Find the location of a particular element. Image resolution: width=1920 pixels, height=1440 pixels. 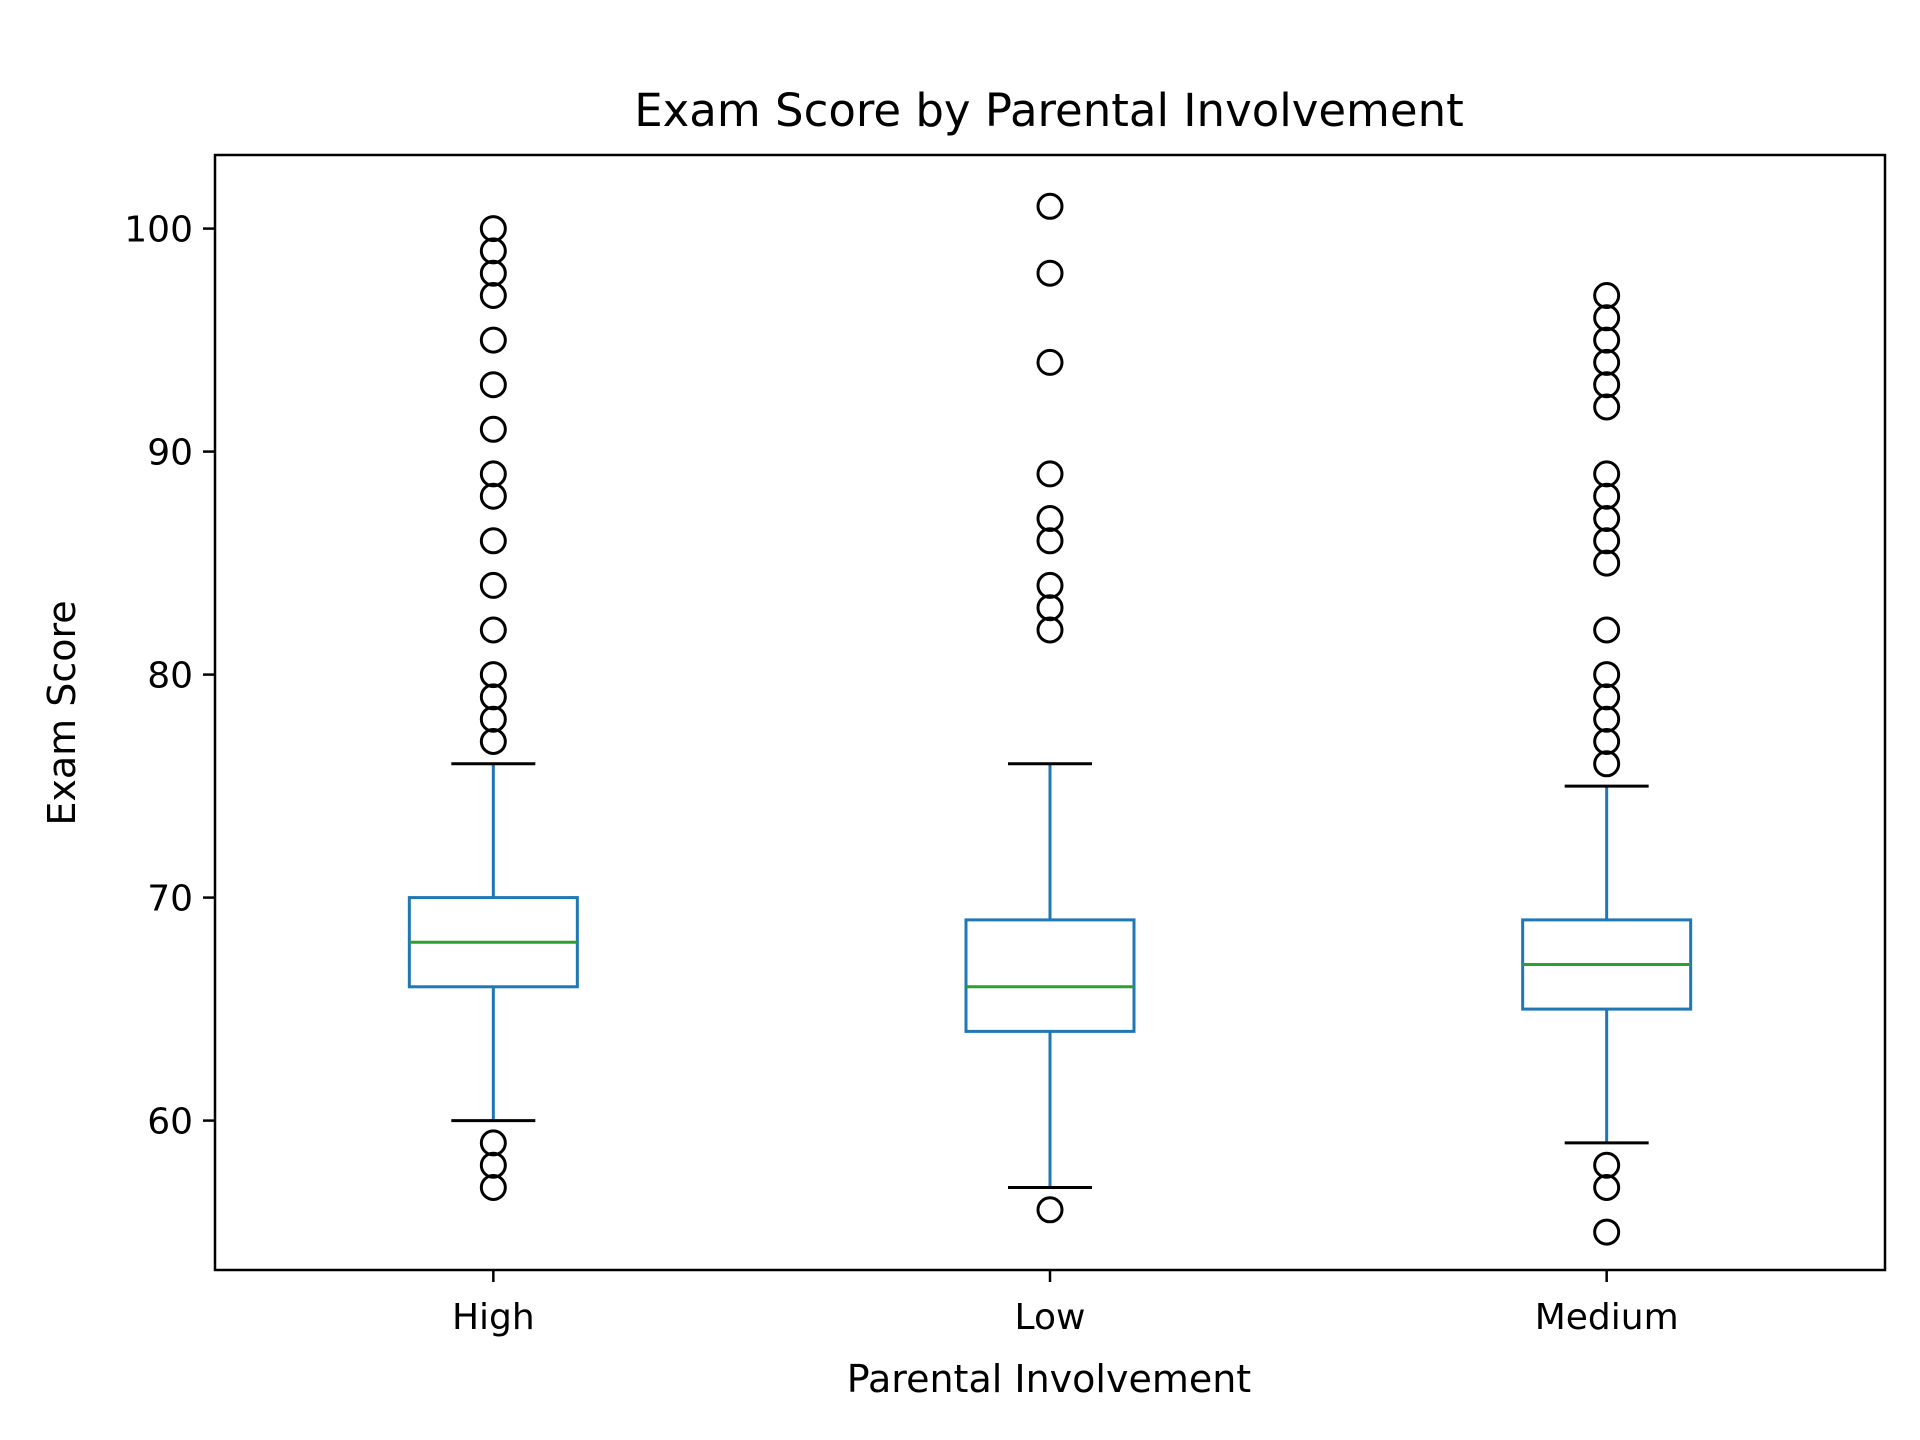

x-tick-label: High is located at coordinates (493, 1317).